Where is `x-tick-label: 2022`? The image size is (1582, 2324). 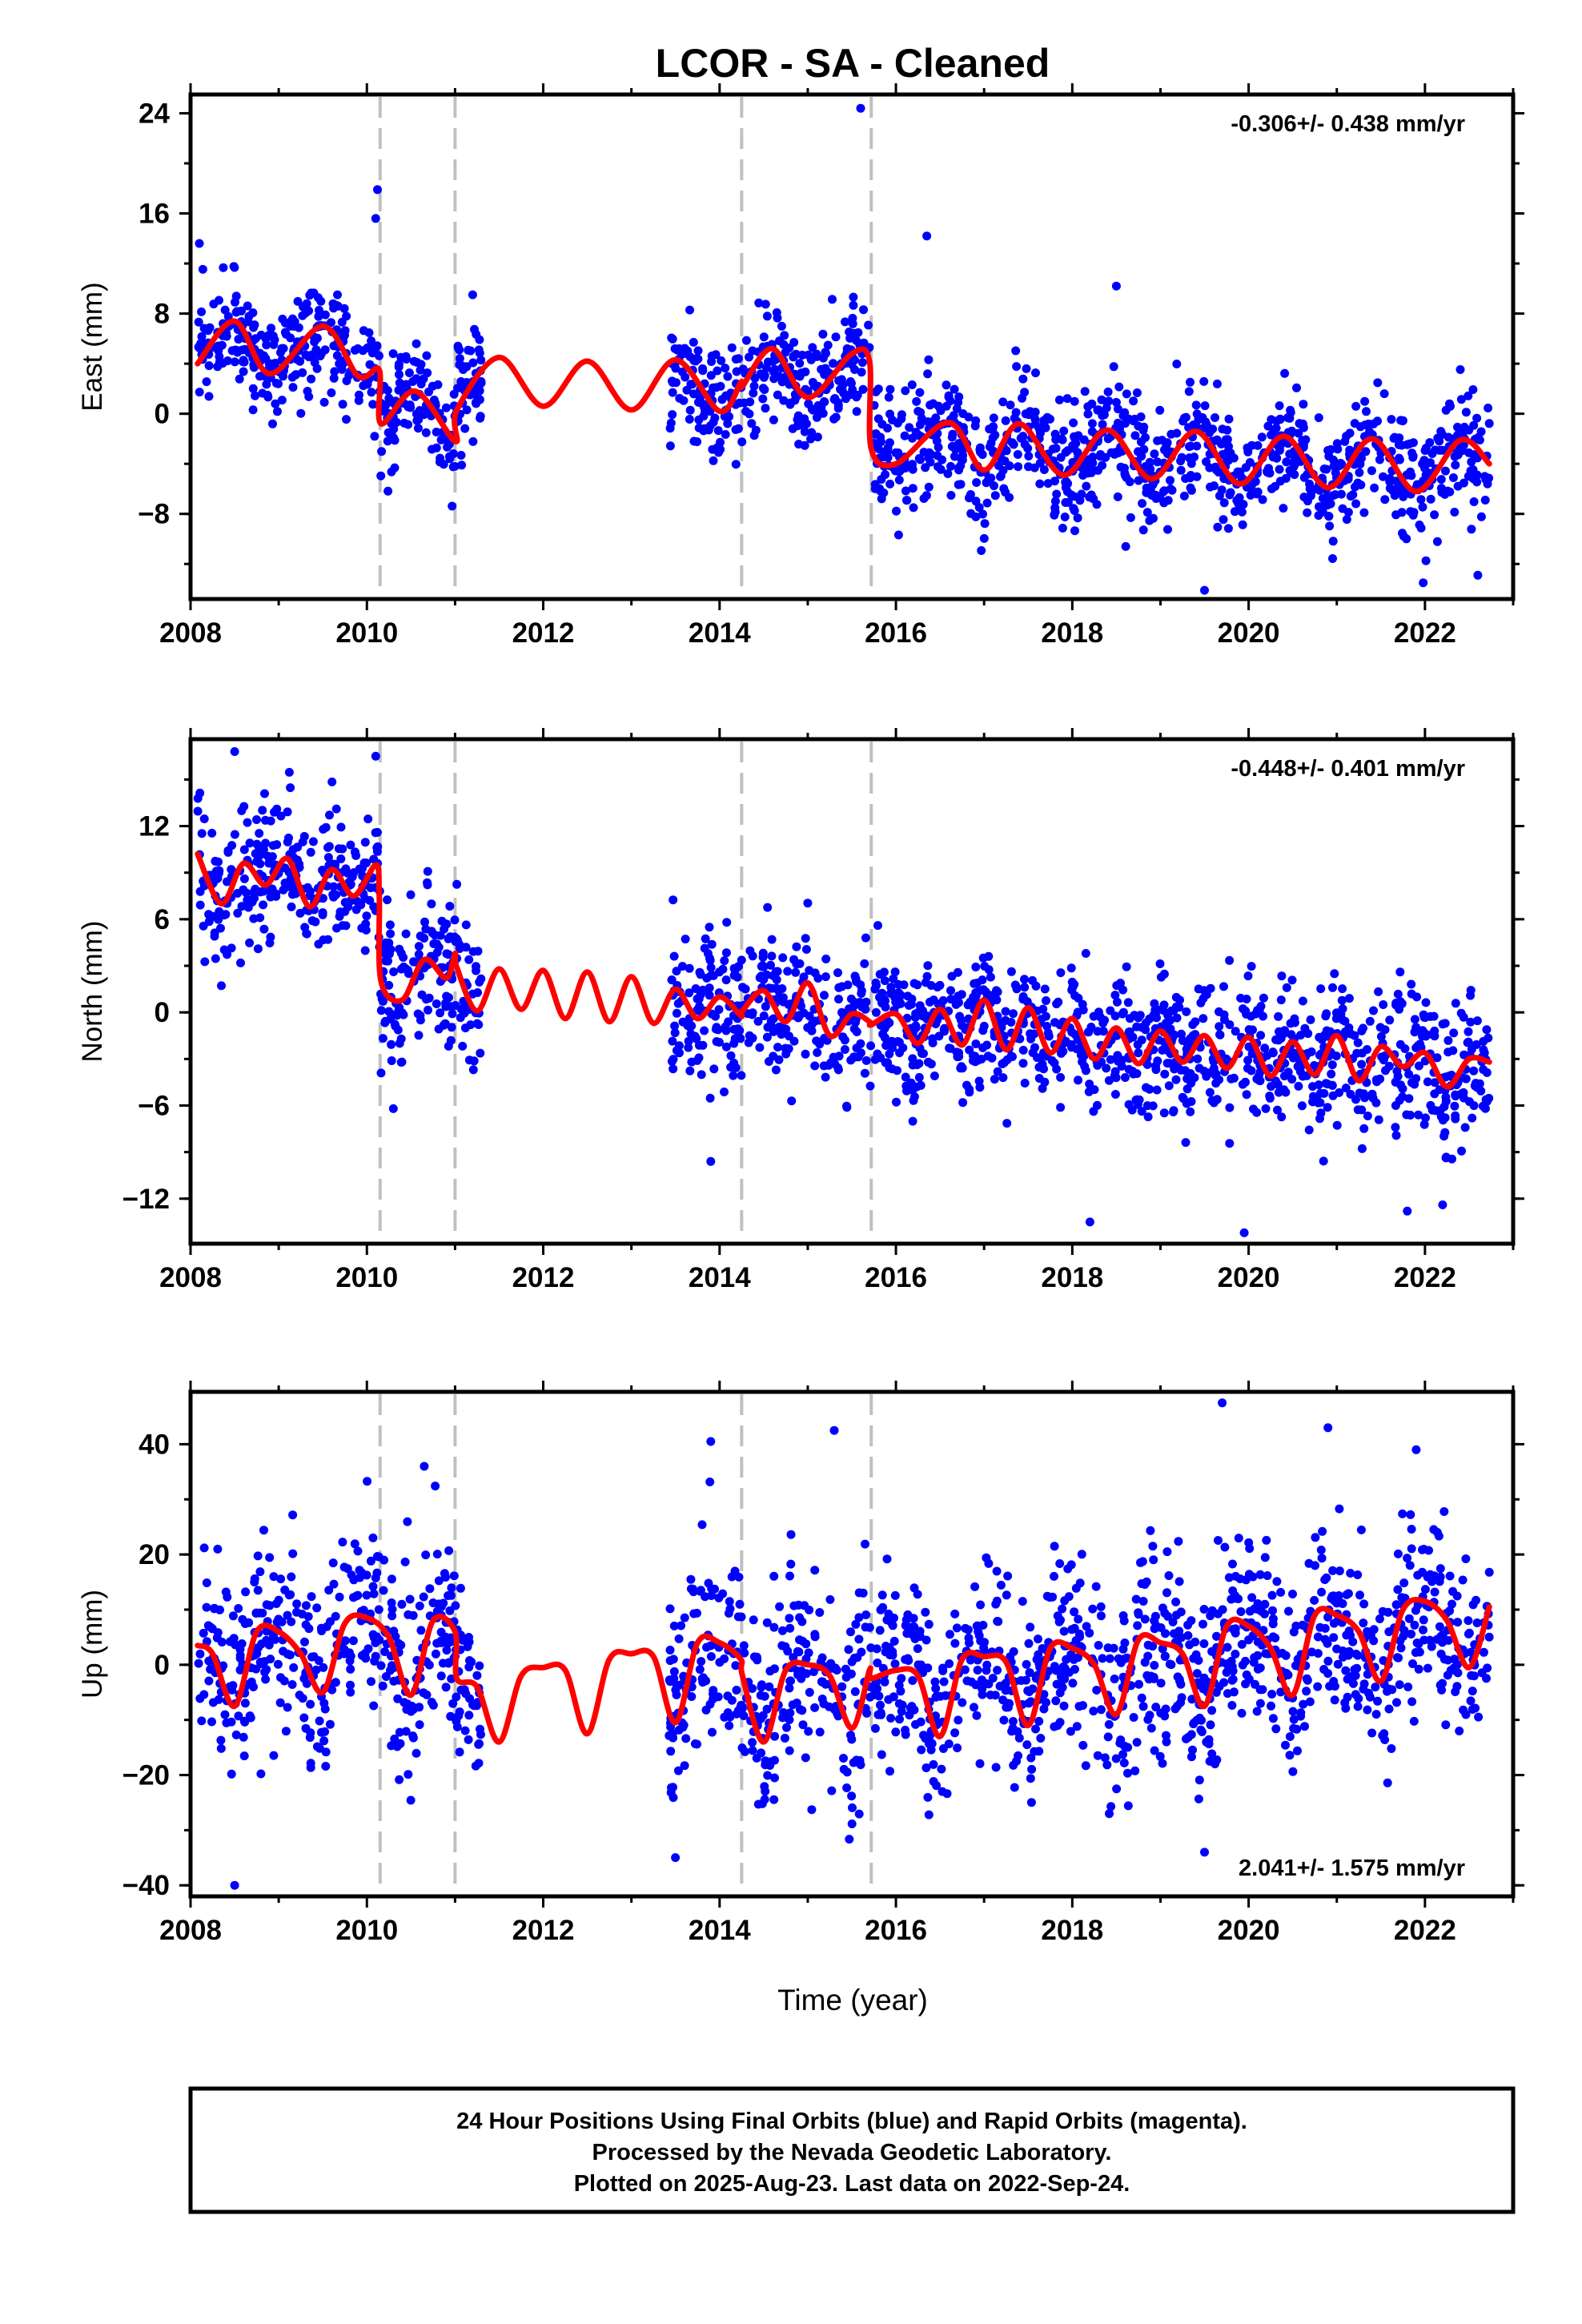 x-tick-label: 2022 is located at coordinates (1425, 1277).